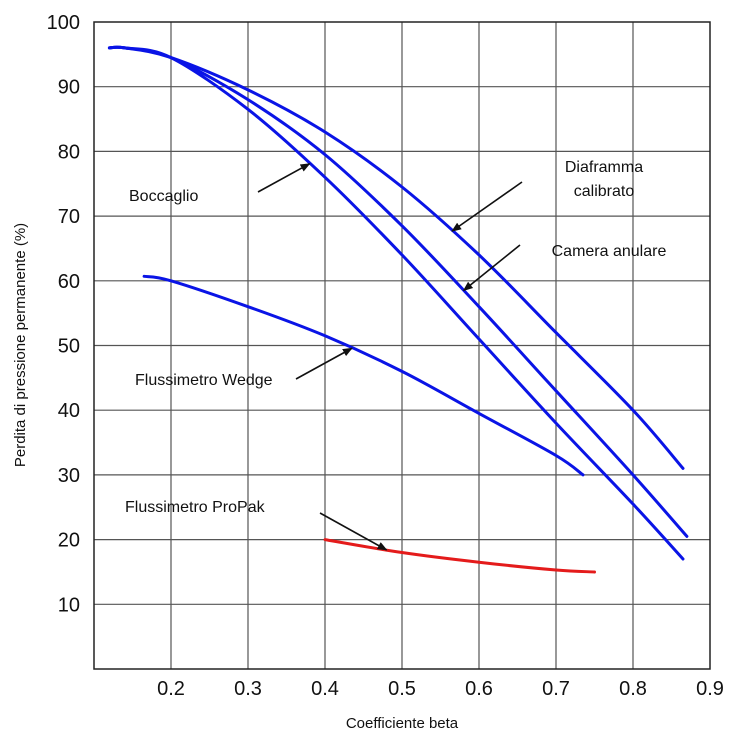  I want to click on annotation-label: Flussimetro ProPak, so click(195, 507).